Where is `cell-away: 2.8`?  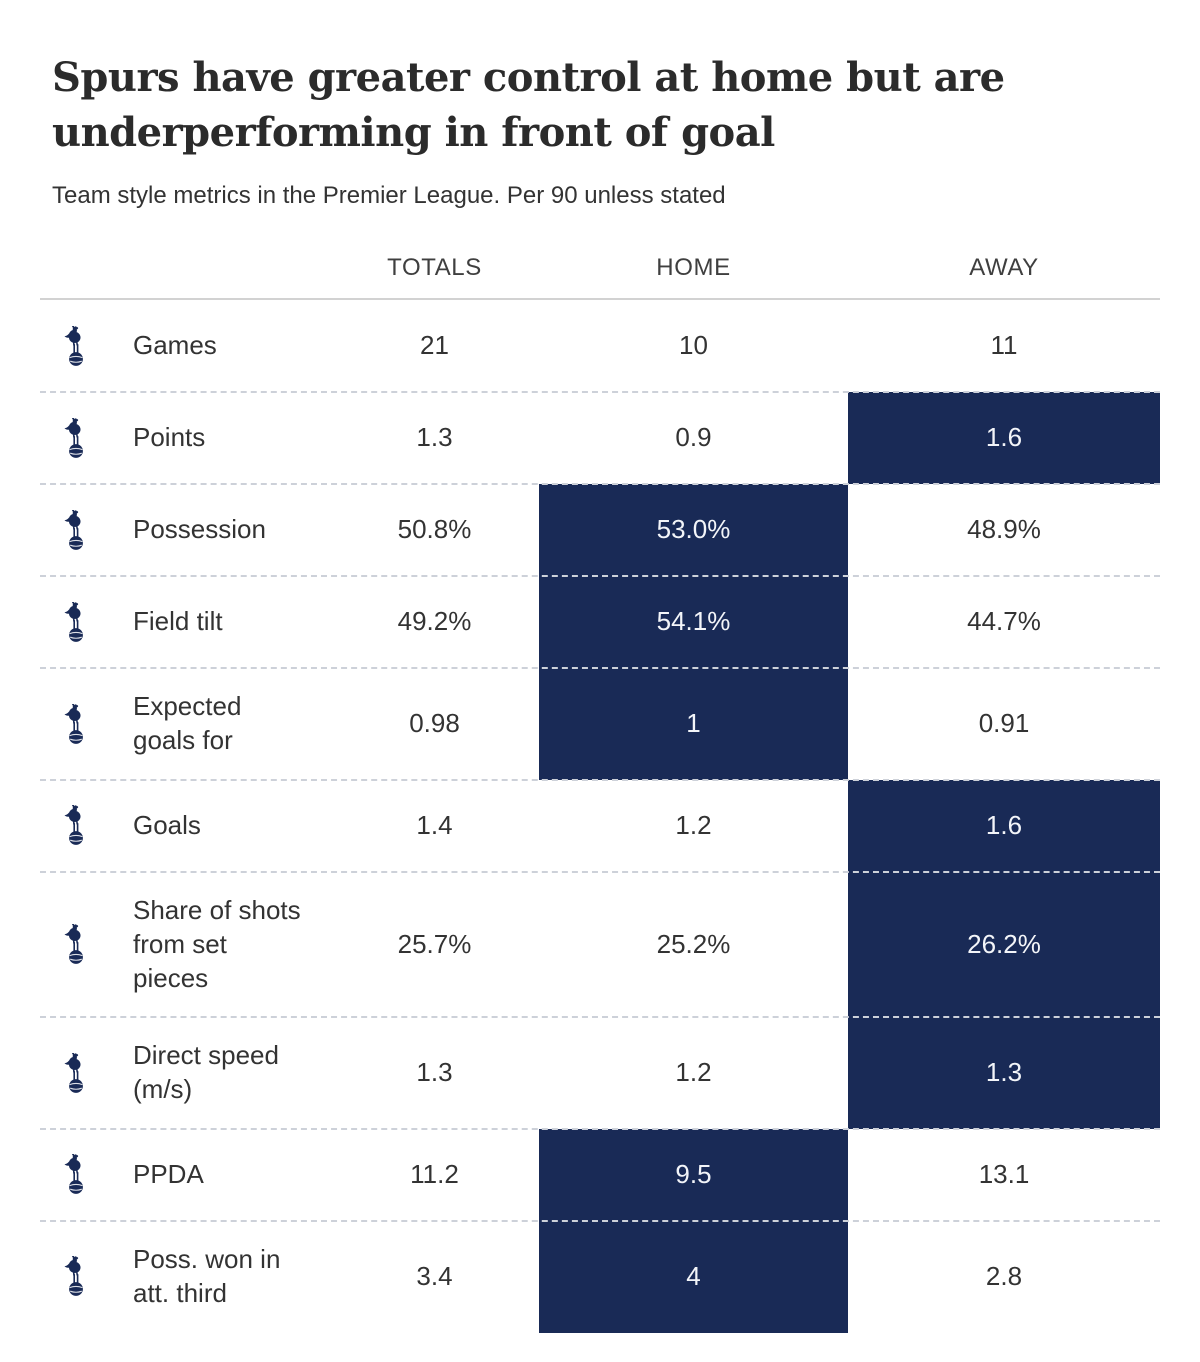 cell-away: 2.8 is located at coordinates (1004, 1275).